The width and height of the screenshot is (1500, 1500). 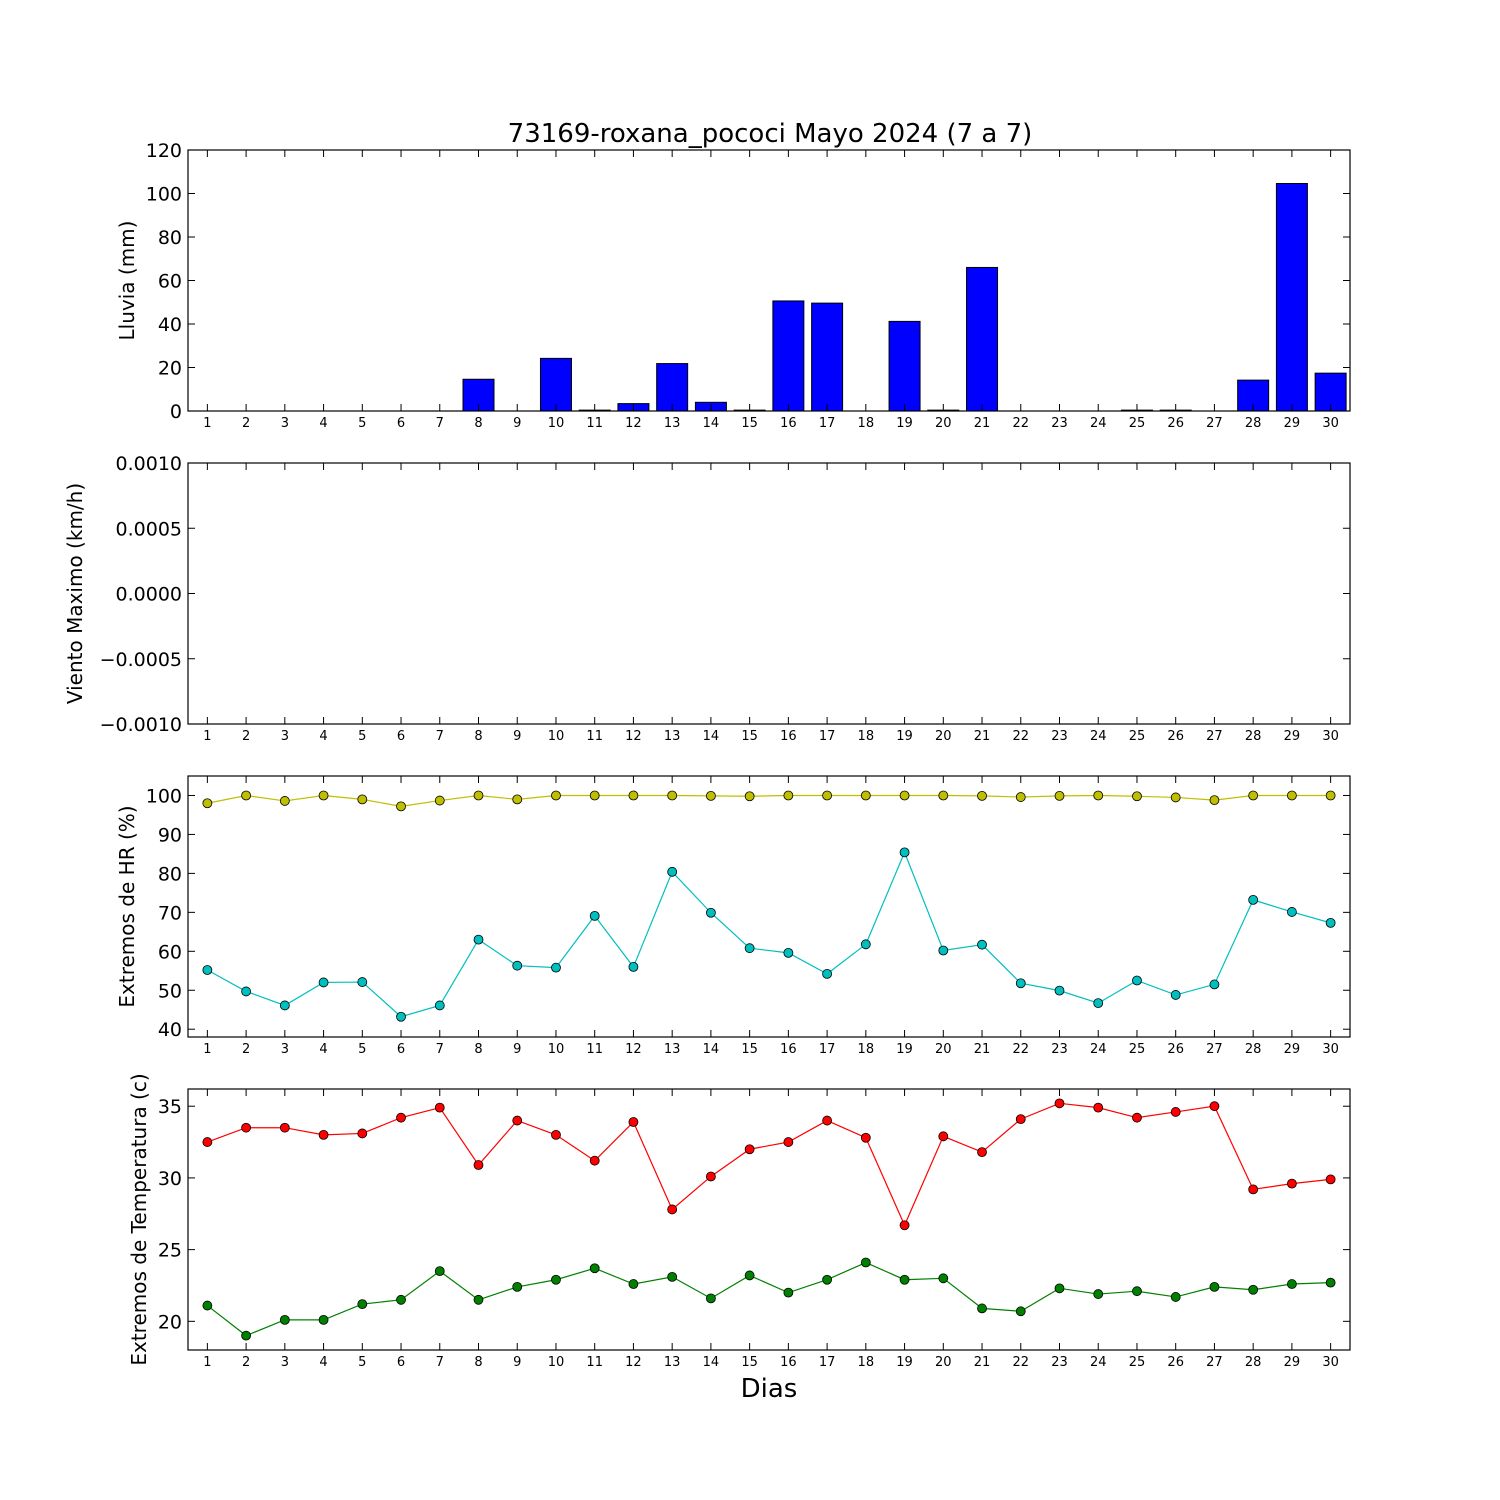 What do you see at coordinates (170, 238) in the screenshot?
I see `ytick-label: 80` at bounding box center [170, 238].